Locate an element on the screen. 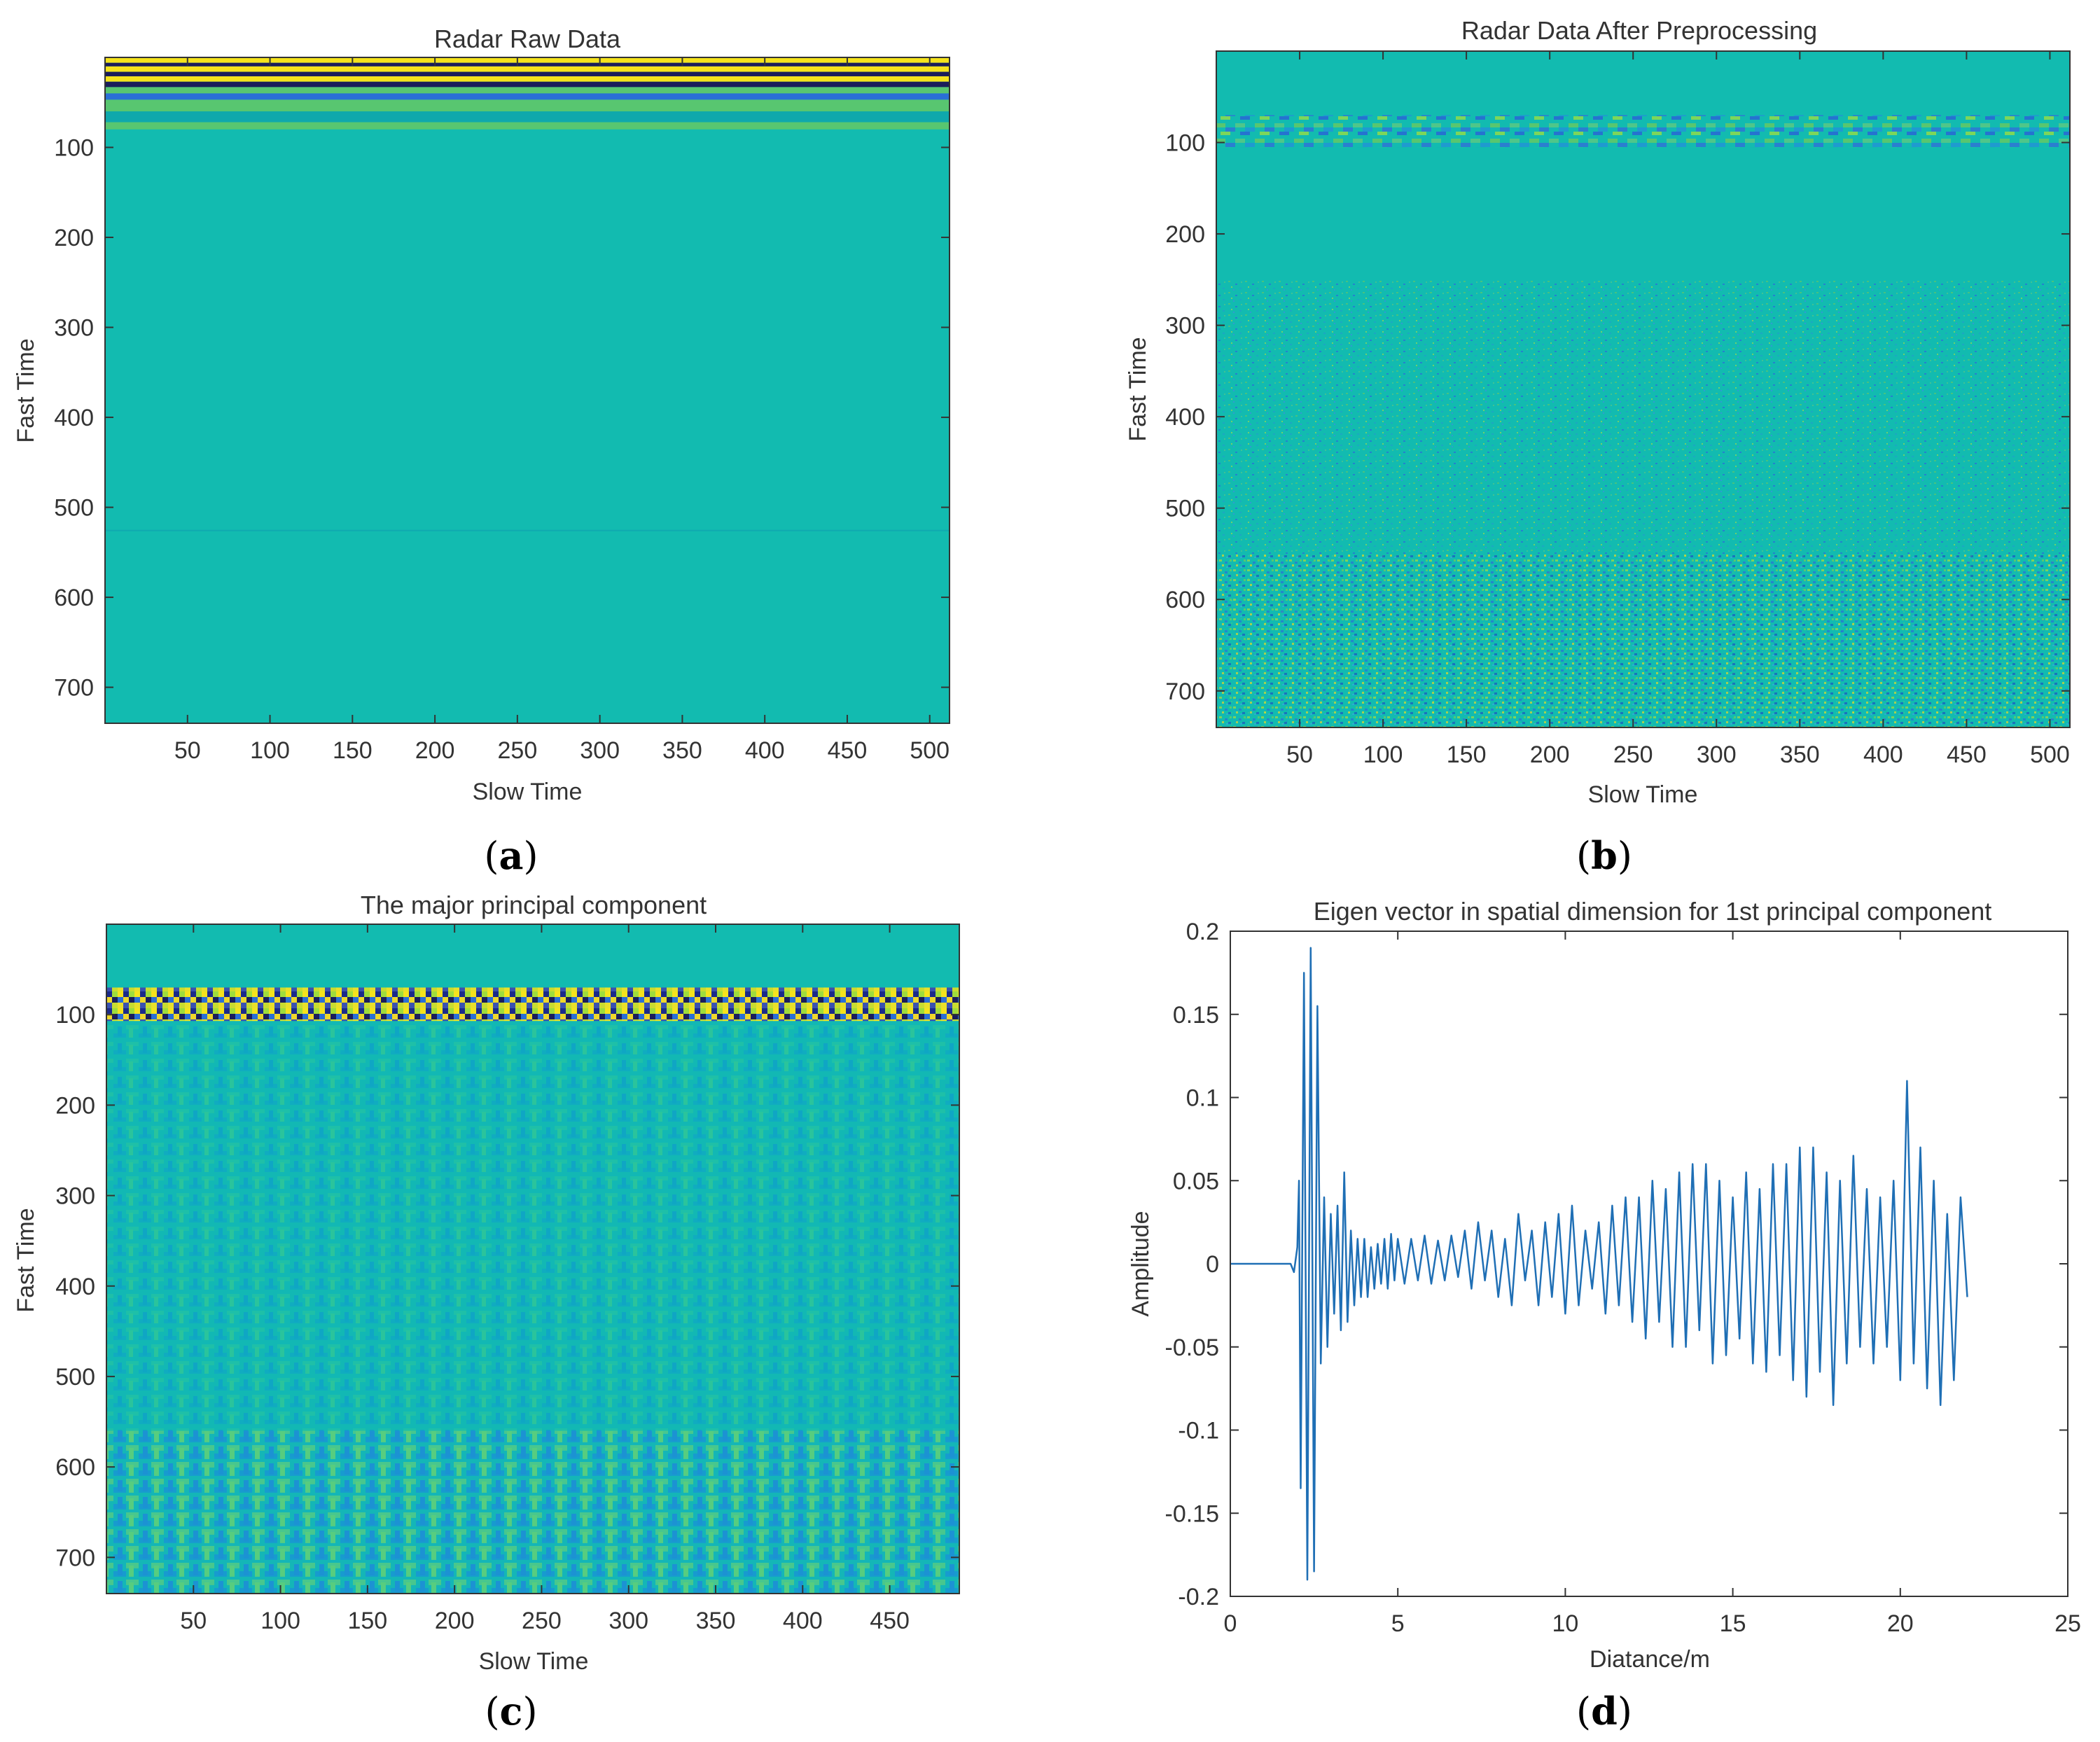 This screenshot has height=1742, width=2100. y-tick-label: 0.15 is located at coordinates (1196, 1016).